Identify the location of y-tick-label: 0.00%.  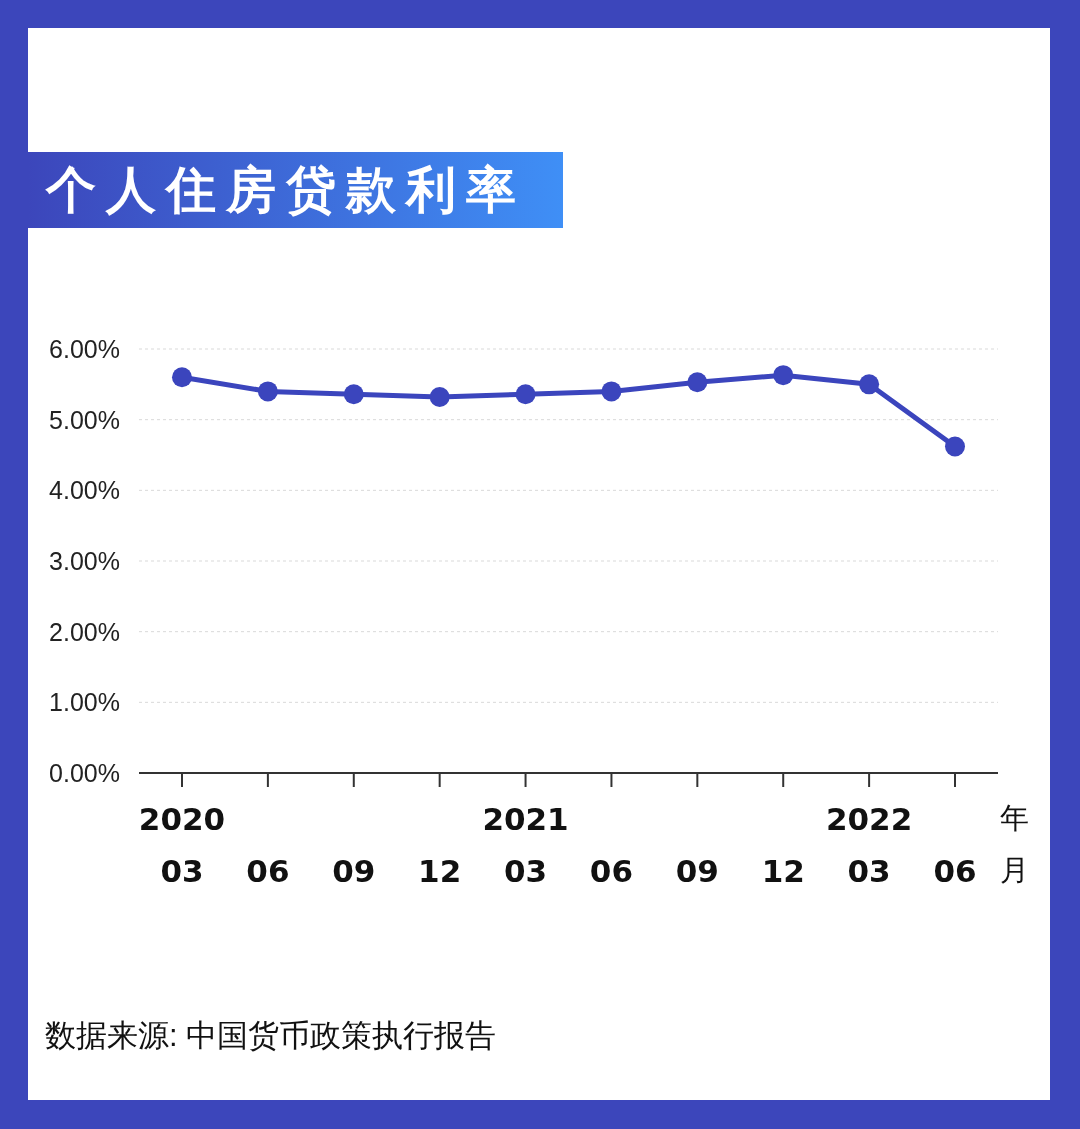
(84, 773).